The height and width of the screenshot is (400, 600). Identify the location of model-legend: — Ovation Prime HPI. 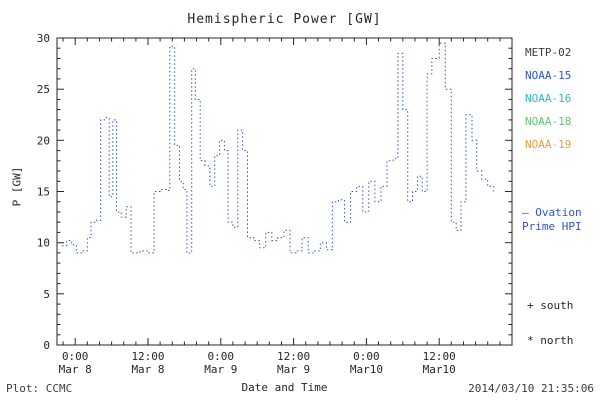
(552, 220).